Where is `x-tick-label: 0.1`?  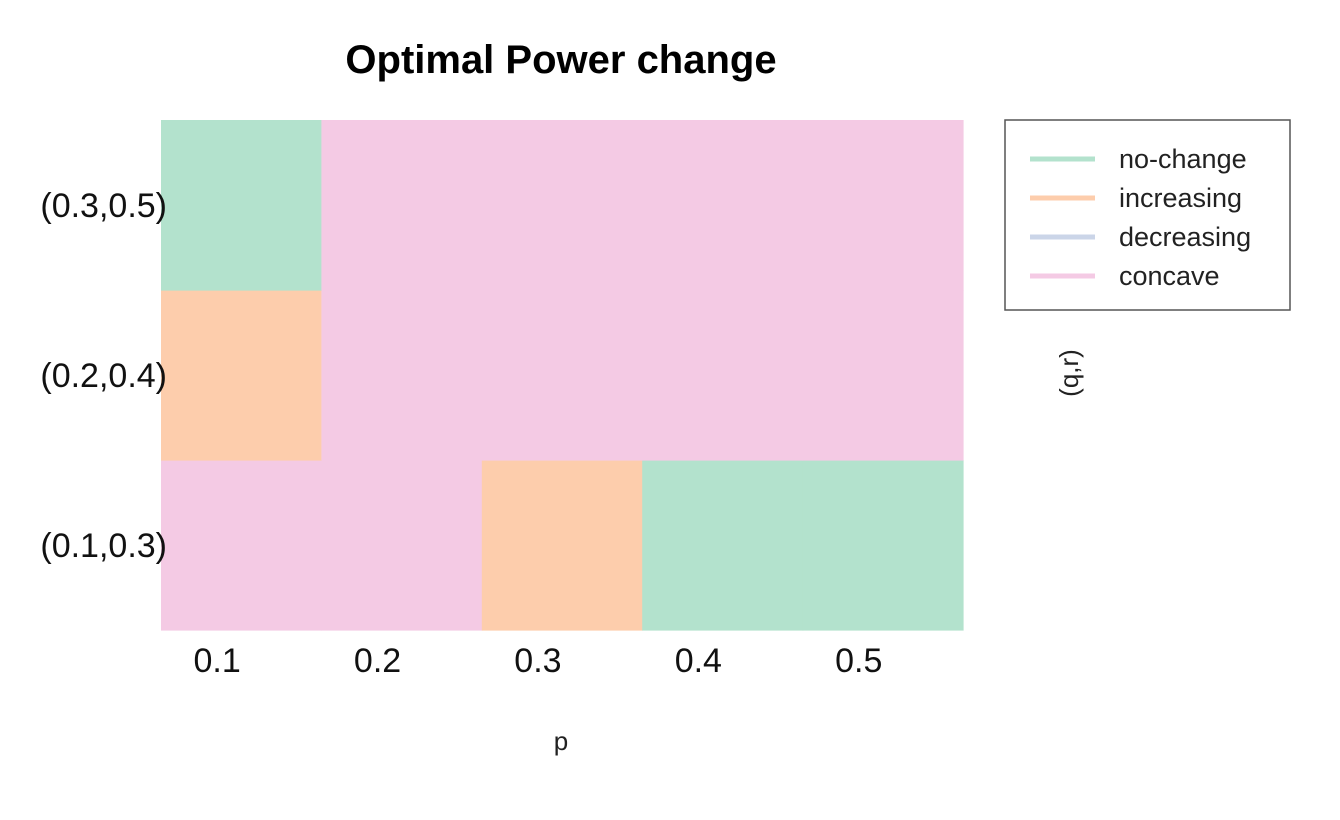
x-tick-label: 0.1 is located at coordinates (217, 661).